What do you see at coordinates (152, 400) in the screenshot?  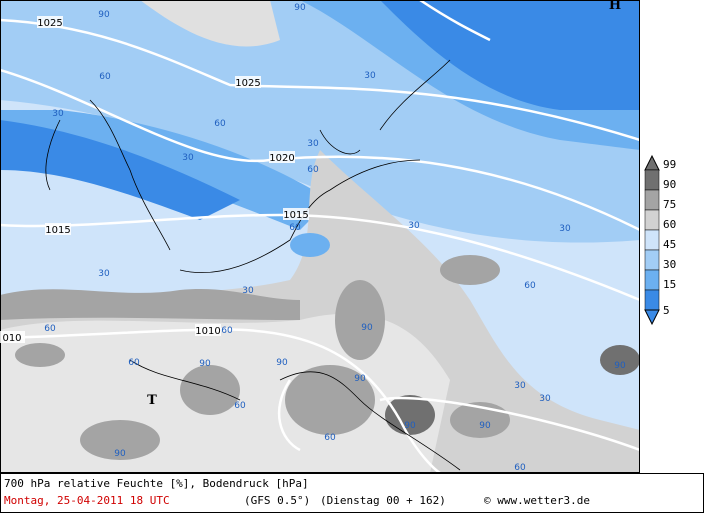 I see `pressure-center: T` at bounding box center [152, 400].